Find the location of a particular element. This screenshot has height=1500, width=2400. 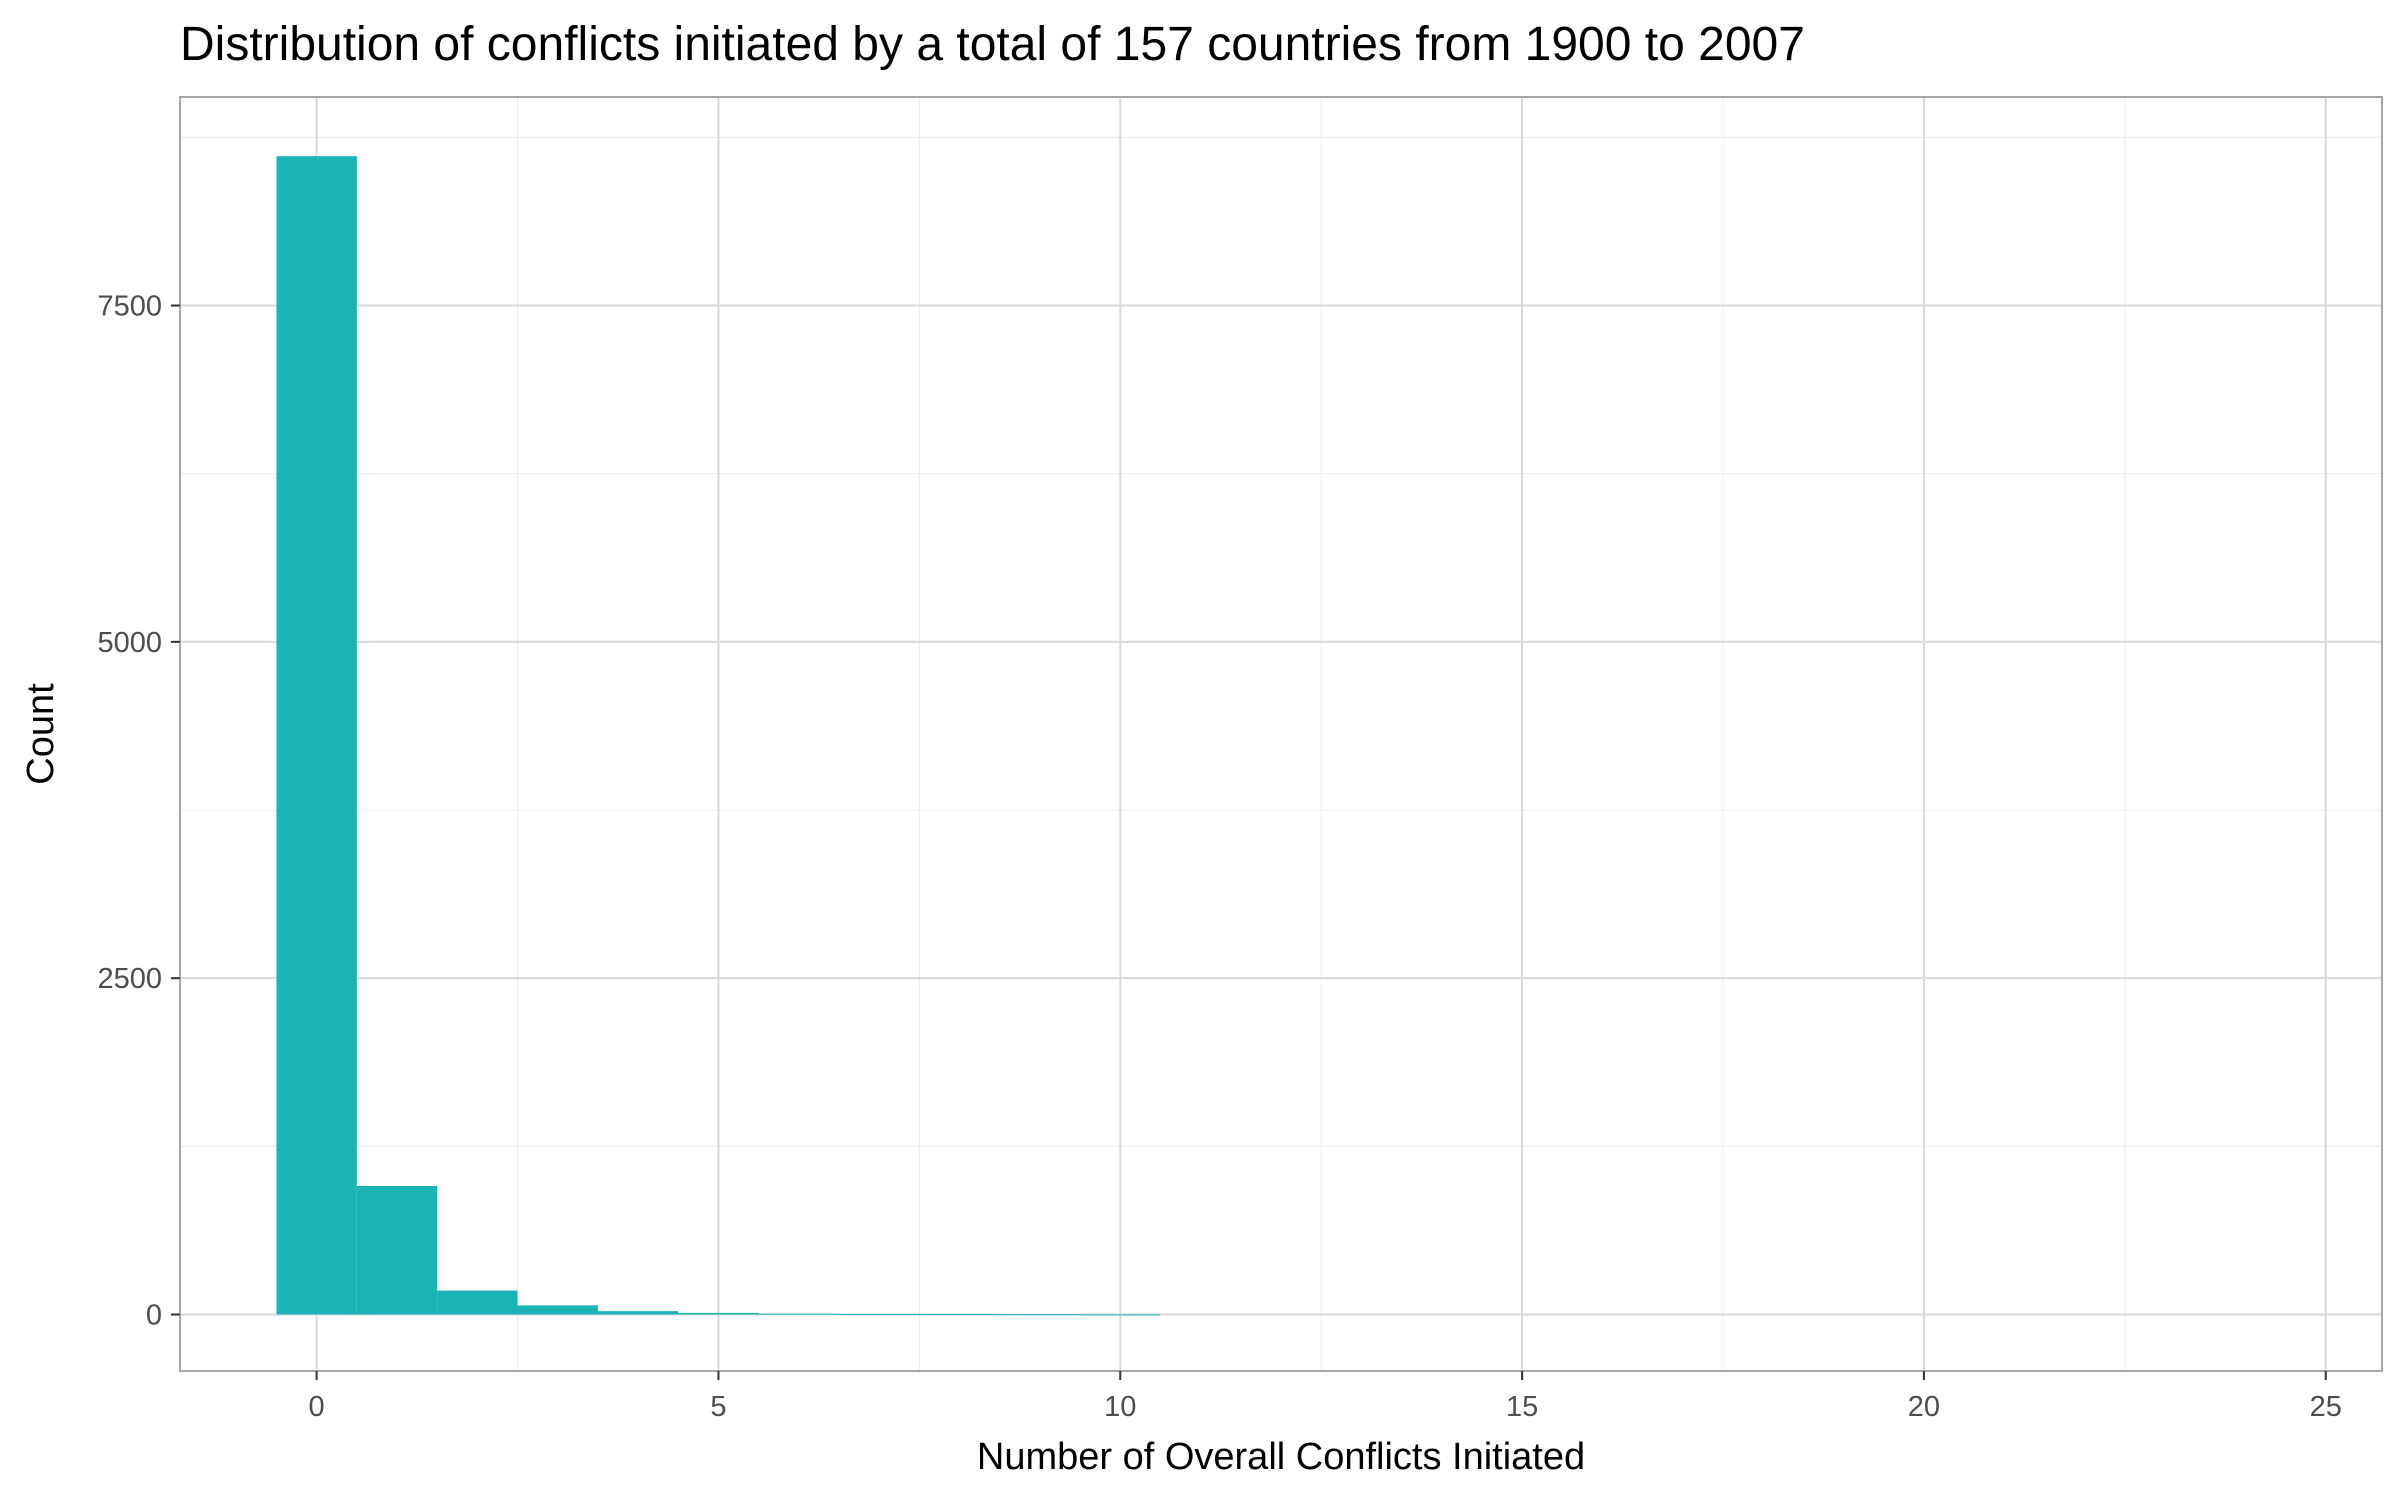

y-tick-label: 2500 is located at coordinates (129, 979).